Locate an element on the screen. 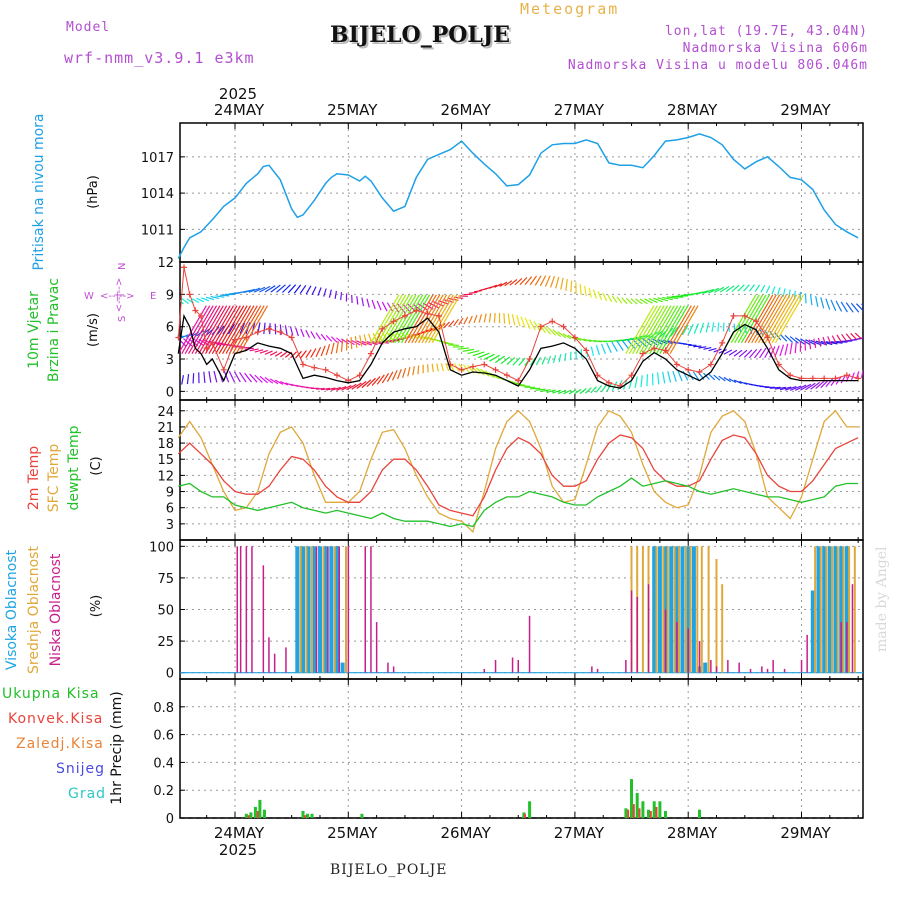 The width and height of the screenshot is (900, 900). cloud-mid-bar is located at coordinates (697, 609).